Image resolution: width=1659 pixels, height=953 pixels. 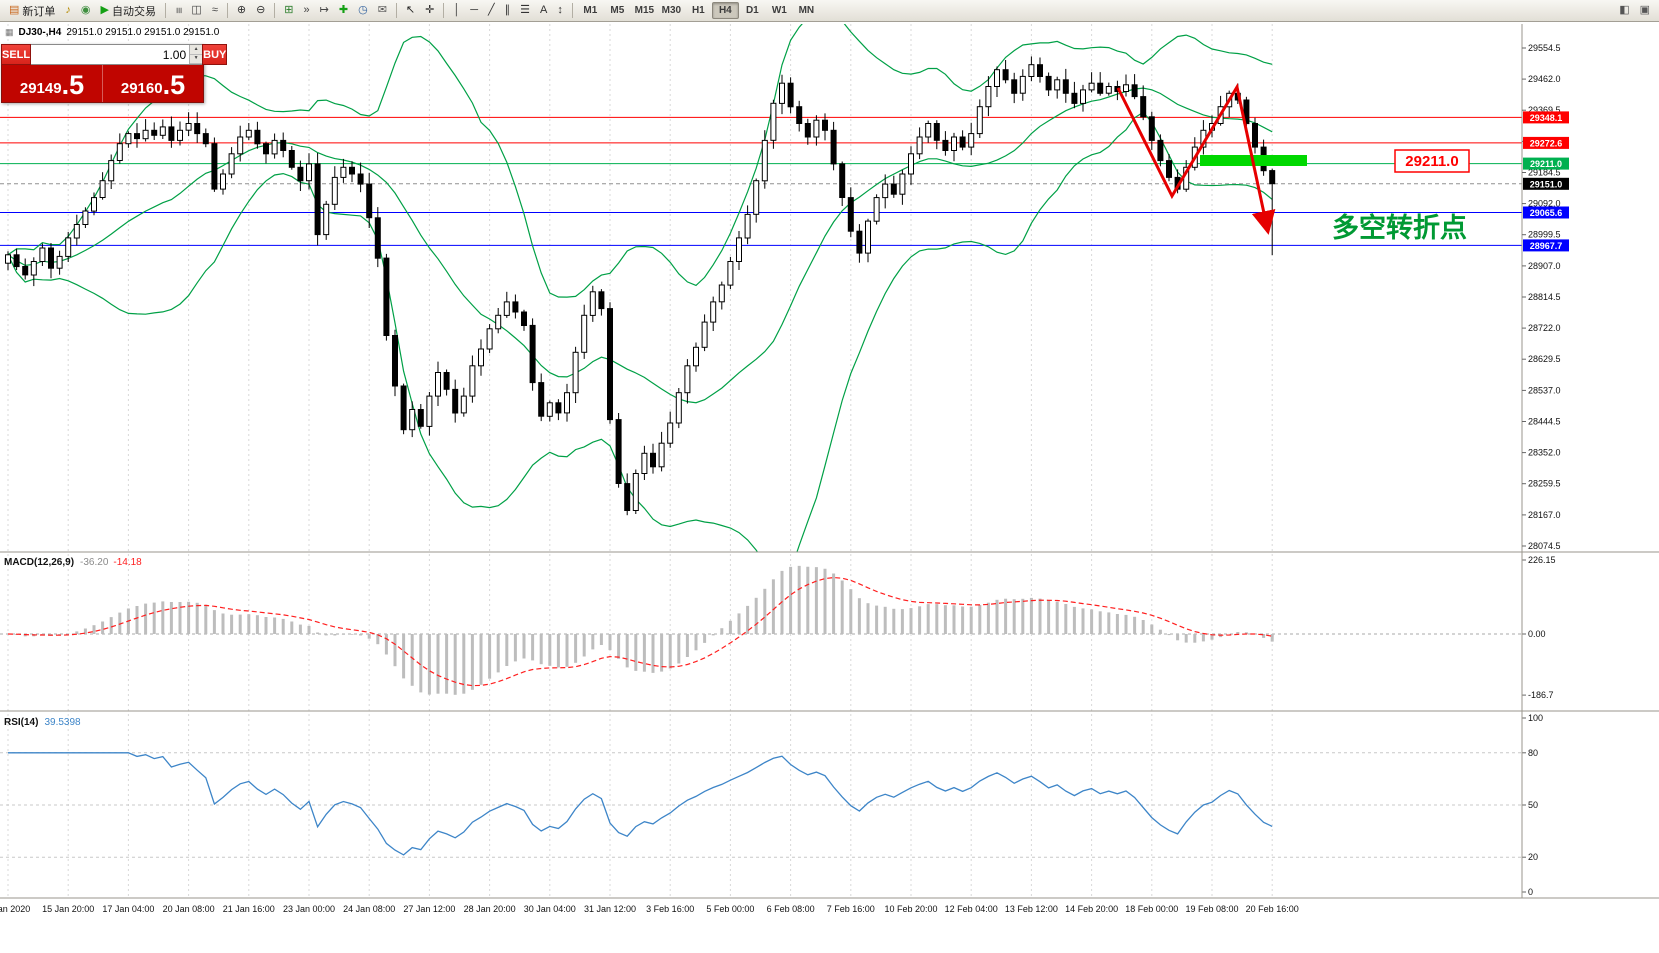 What do you see at coordinates (1151, 909) in the screenshot?
I see `svg-text: 18 Feb 00:00` at bounding box center [1151, 909].